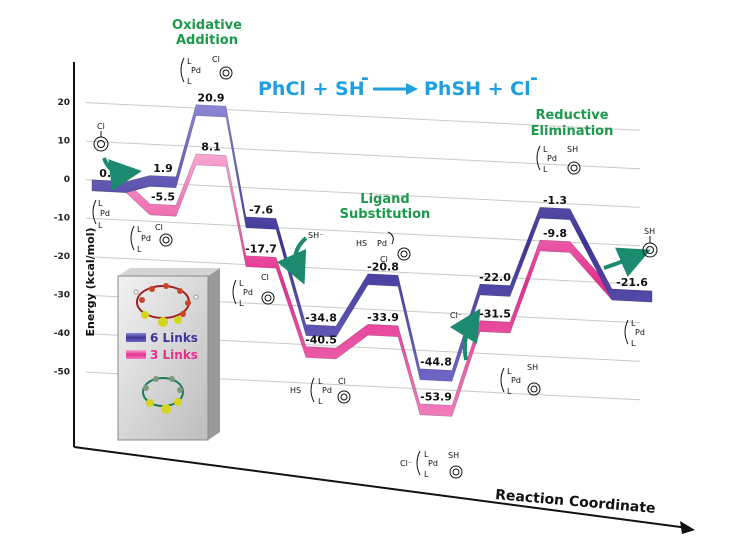 The height and width of the screenshot is (547, 753). Describe the element at coordinates (558, 160) in the screenshot. I see `reductive-elimination-ts-icon: L Pd L SH` at that location.